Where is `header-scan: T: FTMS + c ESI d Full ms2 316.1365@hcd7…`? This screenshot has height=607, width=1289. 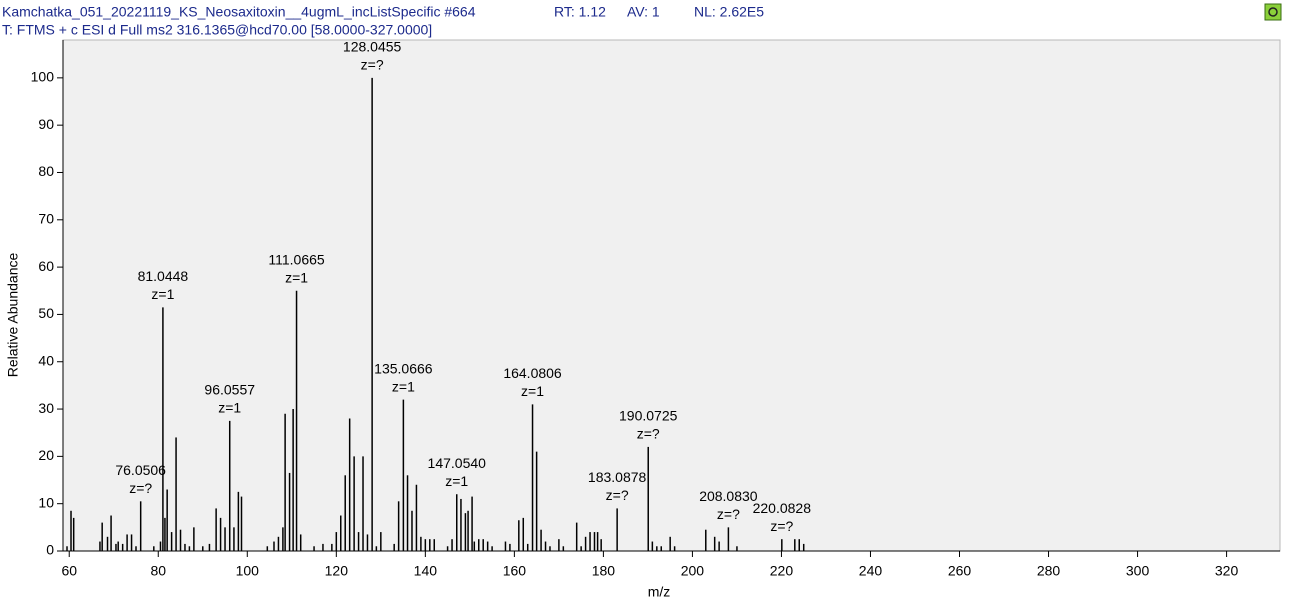
header-scan: T: FTMS + c ESI d Full ms2 316.1365@hcd7… is located at coordinates (217, 30).